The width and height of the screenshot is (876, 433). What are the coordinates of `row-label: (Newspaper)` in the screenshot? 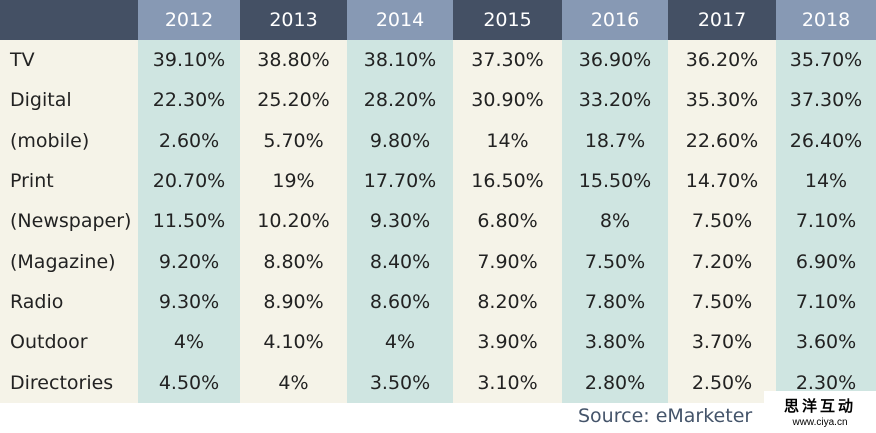 It's located at (69, 221).